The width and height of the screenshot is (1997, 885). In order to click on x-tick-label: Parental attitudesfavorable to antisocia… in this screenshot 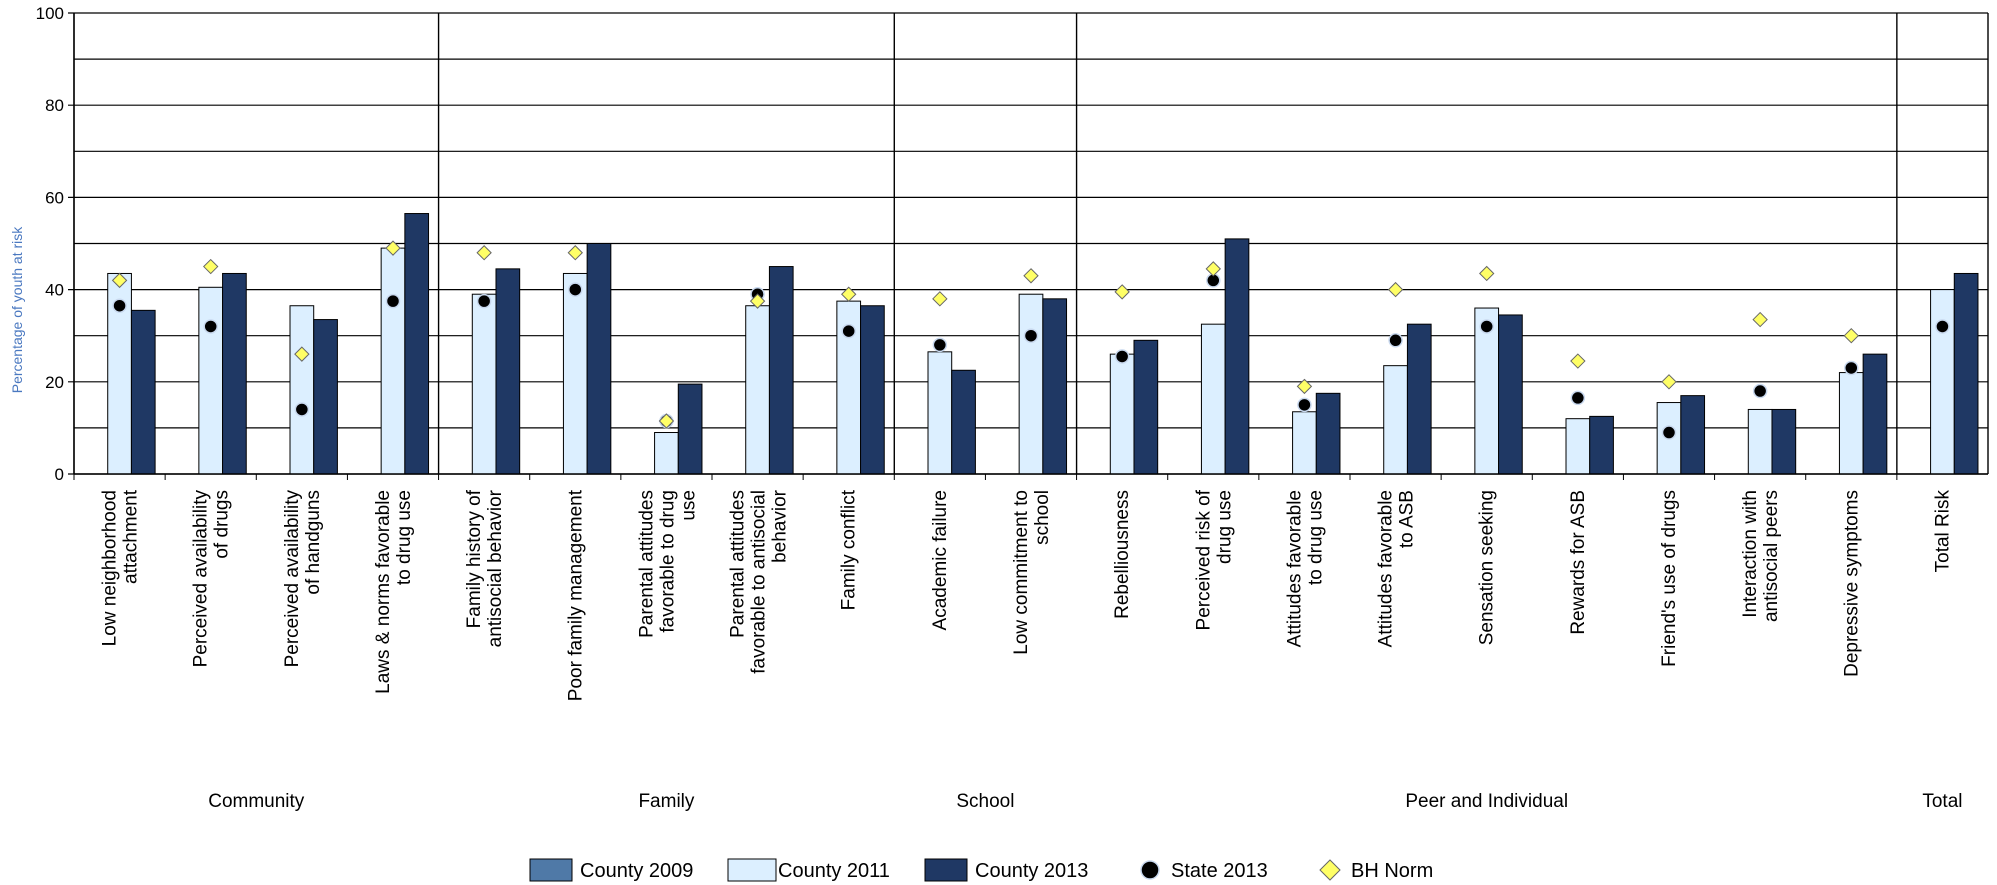, I will do `click(759, 581)`.